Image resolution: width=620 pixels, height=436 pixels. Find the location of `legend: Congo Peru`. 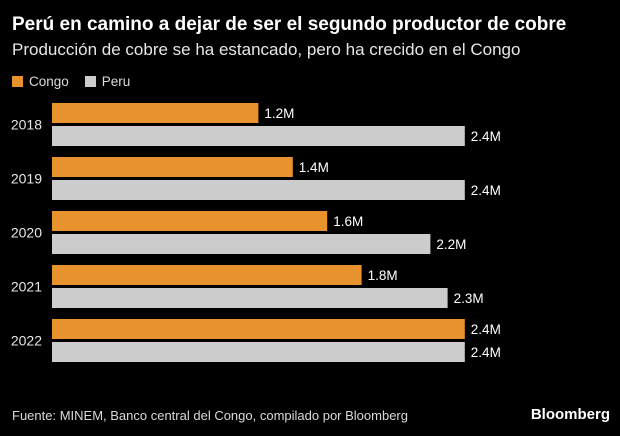

legend: Congo Peru is located at coordinates (79, 81).